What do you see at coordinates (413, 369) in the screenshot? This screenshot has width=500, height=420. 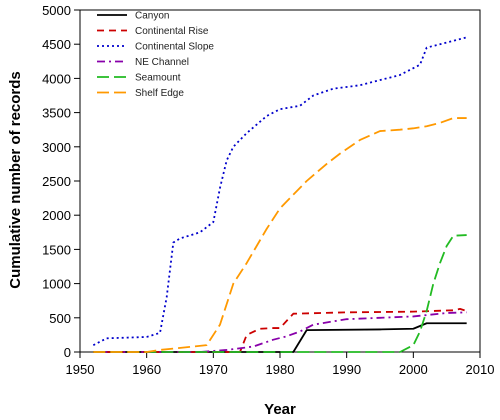 I see `x-tick-label: 2000` at bounding box center [413, 369].